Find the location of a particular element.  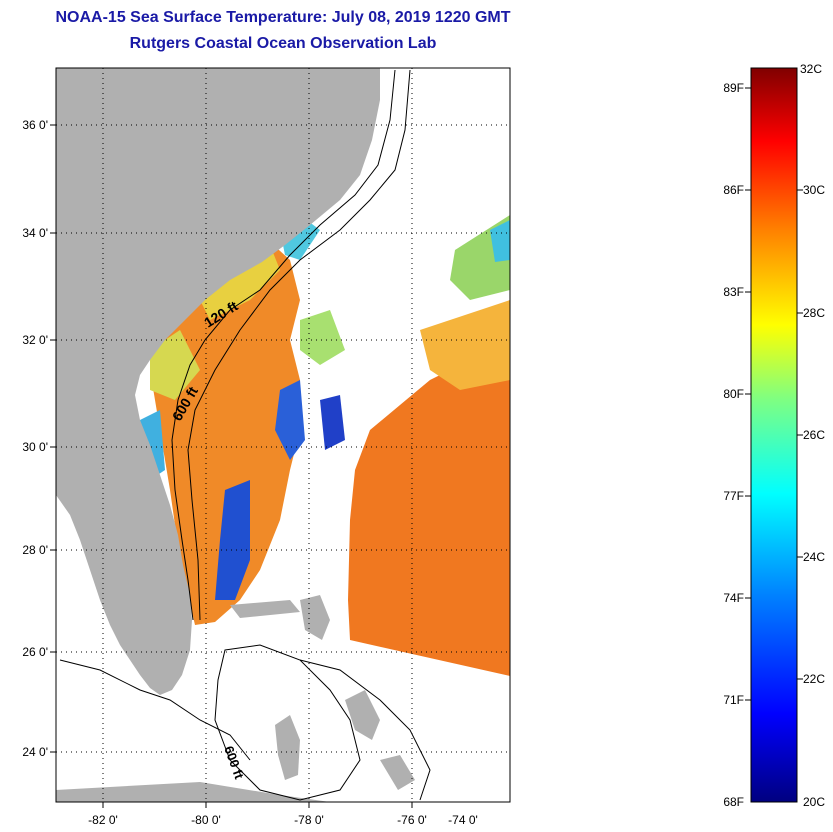

lon-label: -78 0' is located at coordinates (309, 820).